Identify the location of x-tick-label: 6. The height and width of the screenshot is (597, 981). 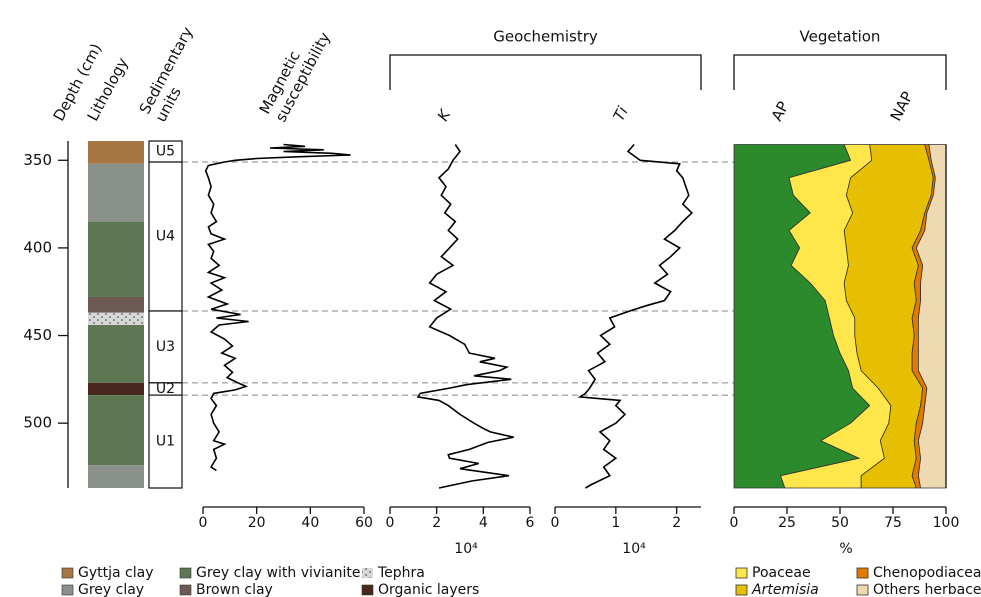
(530, 523).